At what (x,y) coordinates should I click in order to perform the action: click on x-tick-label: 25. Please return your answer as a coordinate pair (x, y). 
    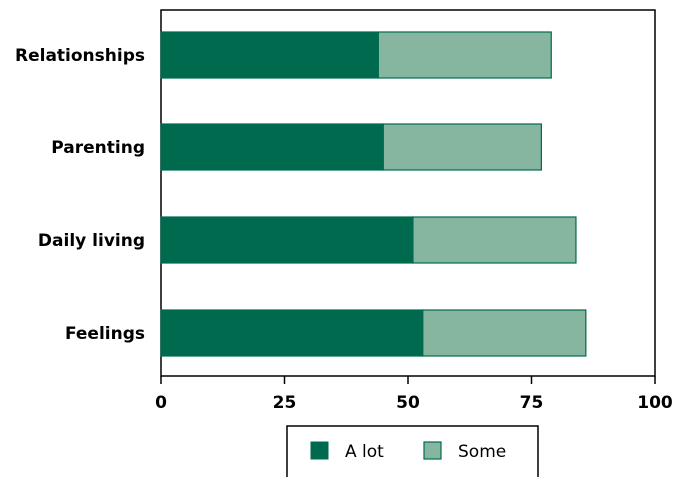
    Looking at the image, I should click on (285, 403).